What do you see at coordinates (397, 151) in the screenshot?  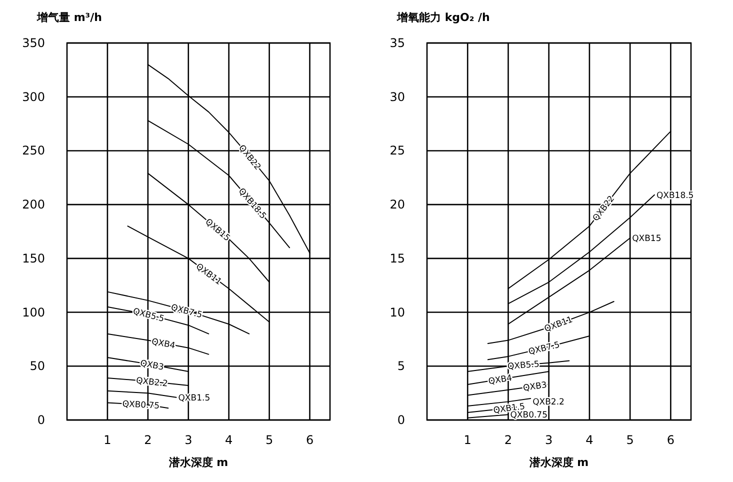 I see `y-tick-label: 25` at bounding box center [397, 151].